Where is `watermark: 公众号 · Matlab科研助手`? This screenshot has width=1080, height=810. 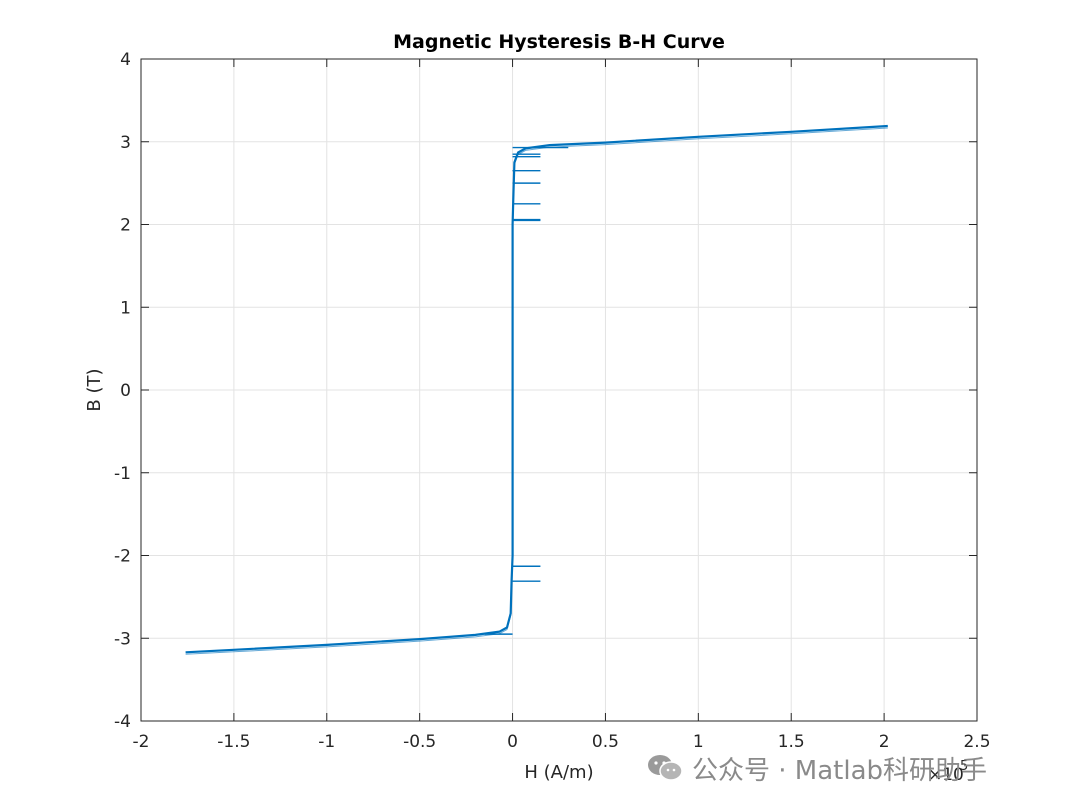 watermark: 公众号 · Matlab科研助手 is located at coordinates (816, 768).